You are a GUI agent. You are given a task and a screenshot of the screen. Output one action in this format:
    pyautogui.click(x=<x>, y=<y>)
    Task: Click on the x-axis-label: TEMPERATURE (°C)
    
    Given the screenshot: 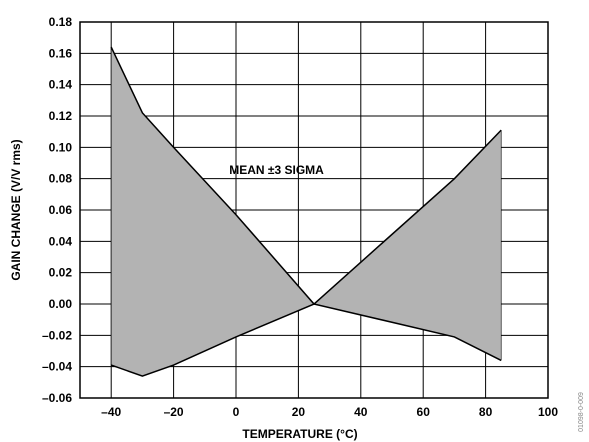 What is the action you would take?
    pyautogui.click(x=299, y=434)
    